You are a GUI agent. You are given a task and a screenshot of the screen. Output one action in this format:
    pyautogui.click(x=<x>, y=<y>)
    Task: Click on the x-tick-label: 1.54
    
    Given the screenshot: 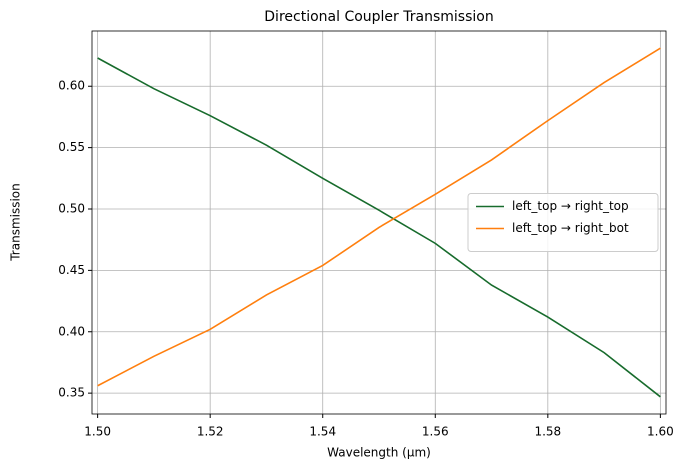 What is the action you would take?
    pyautogui.click(x=322, y=432)
    